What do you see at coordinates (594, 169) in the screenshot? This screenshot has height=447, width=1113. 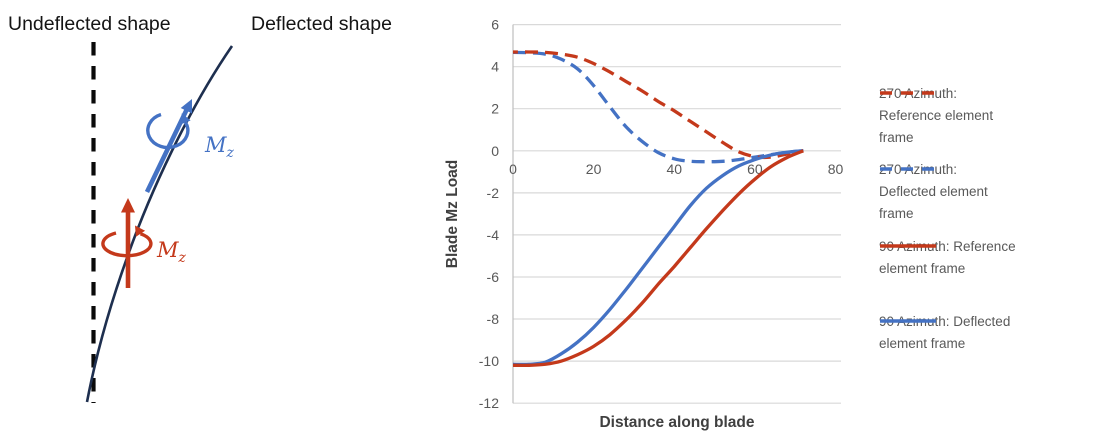 I see `x-tick-label: 20` at bounding box center [594, 169].